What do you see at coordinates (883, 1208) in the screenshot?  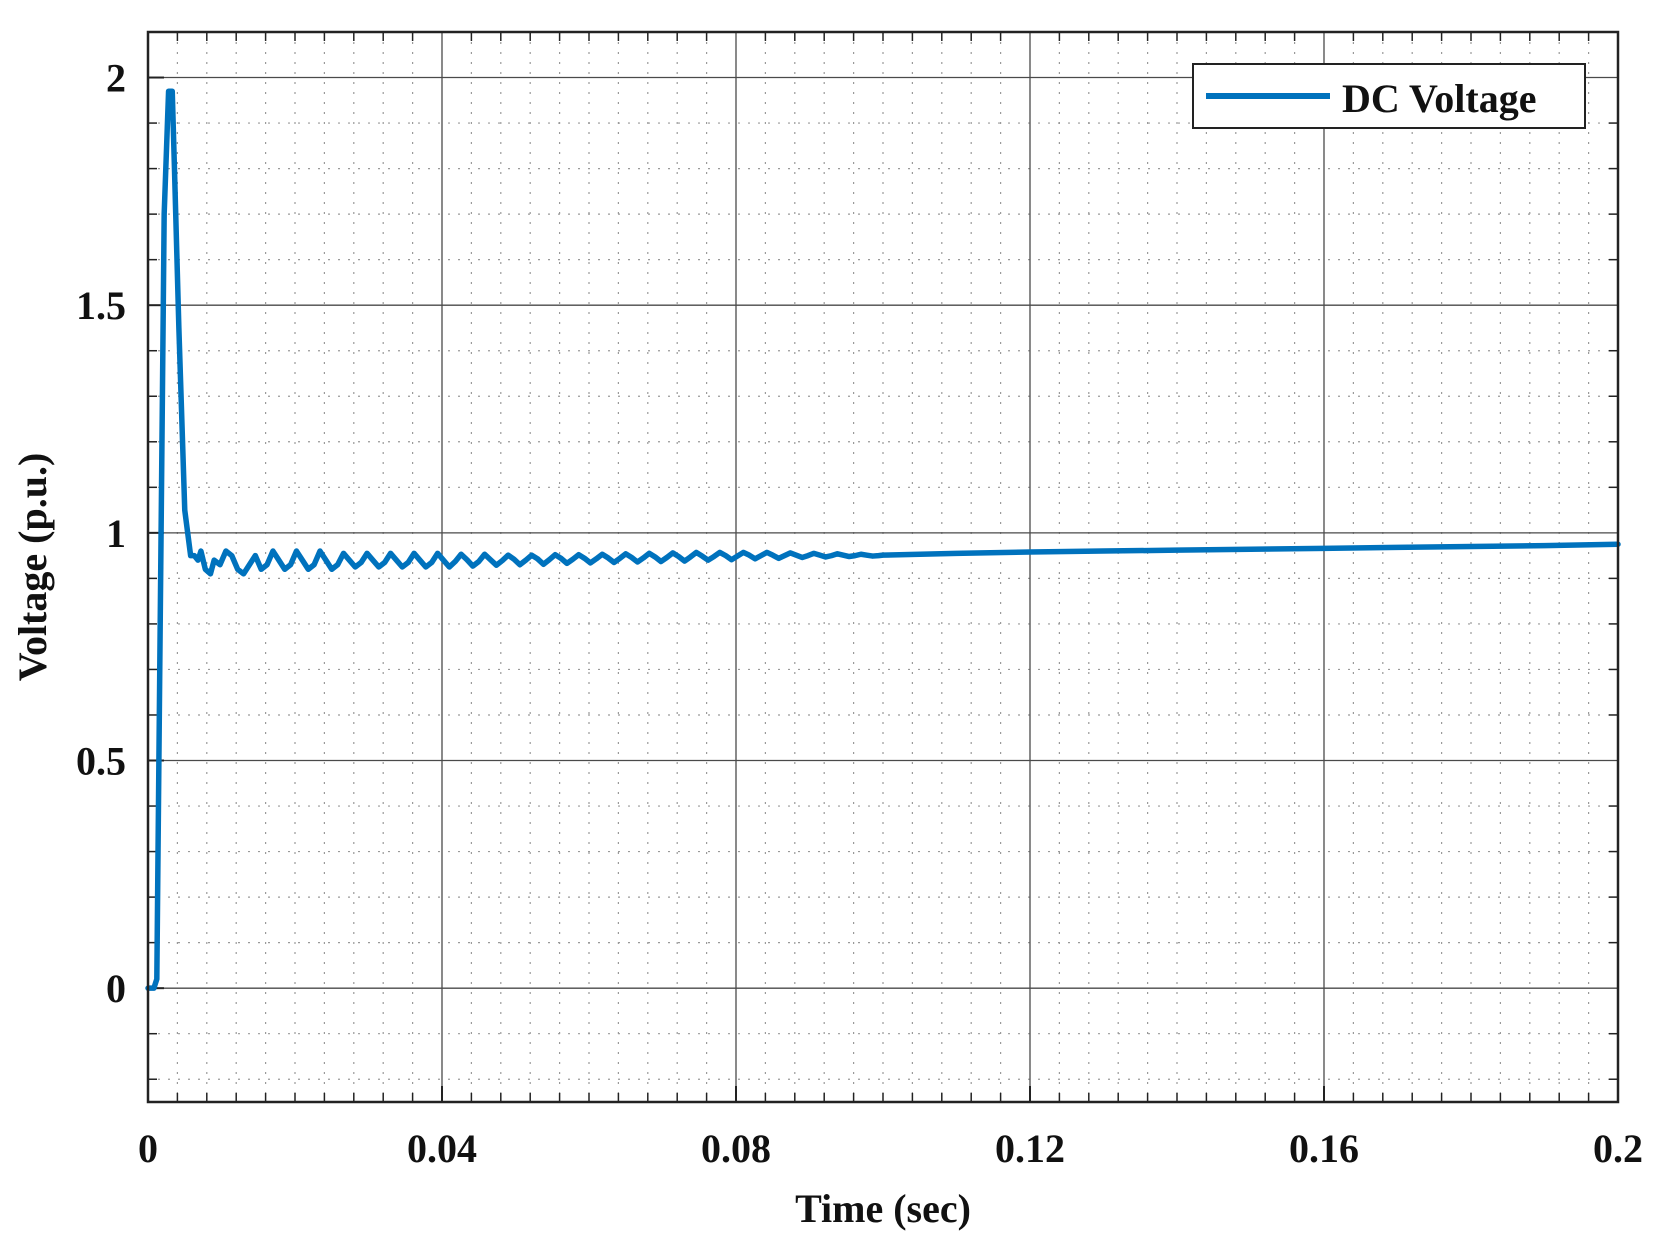 I see `x-axis-label: Time (sec)` at bounding box center [883, 1208].